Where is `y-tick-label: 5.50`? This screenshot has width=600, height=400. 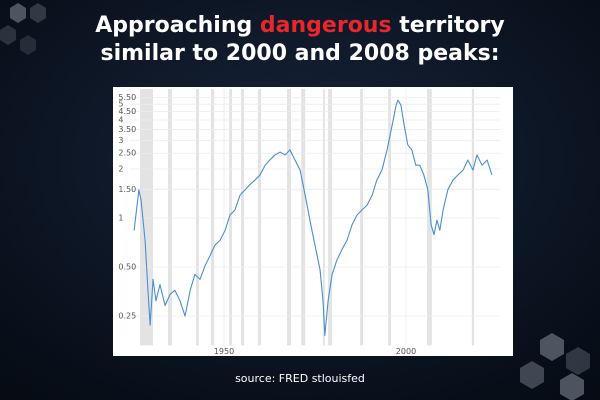
y-tick-label: 5.50 is located at coordinates (127, 97).